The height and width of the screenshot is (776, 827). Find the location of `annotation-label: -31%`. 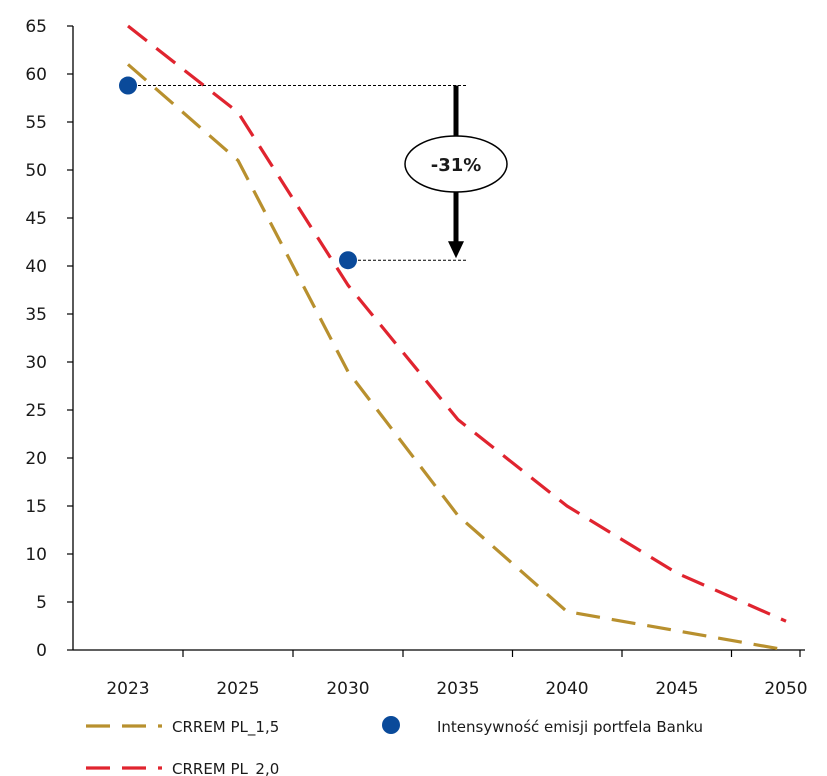

annotation-label: -31% is located at coordinates (456, 165).